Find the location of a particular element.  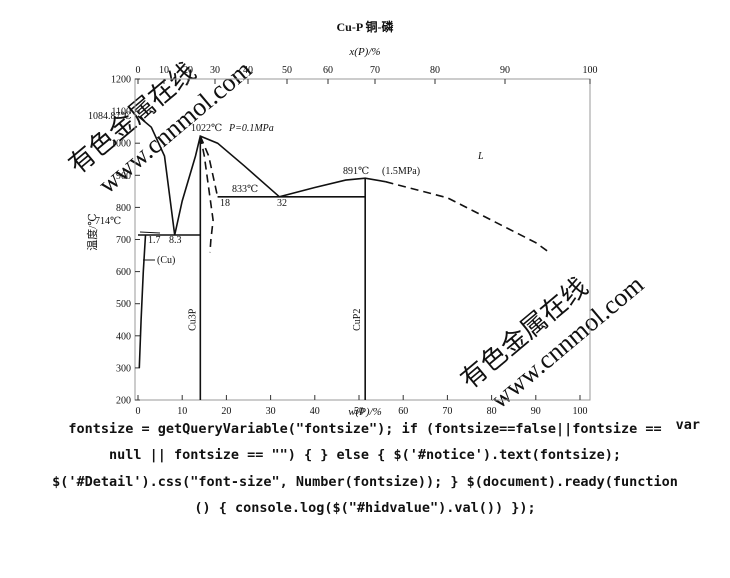

bottom-tick-label: 50 is located at coordinates (359, 411).